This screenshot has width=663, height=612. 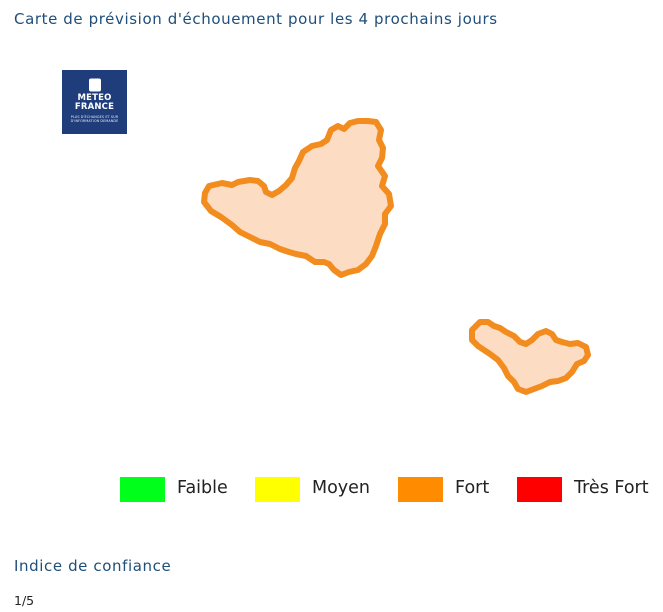 What do you see at coordinates (530, 357) in the screenshot?
I see `zone-saint-barthelemy` at bounding box center [530, 357].